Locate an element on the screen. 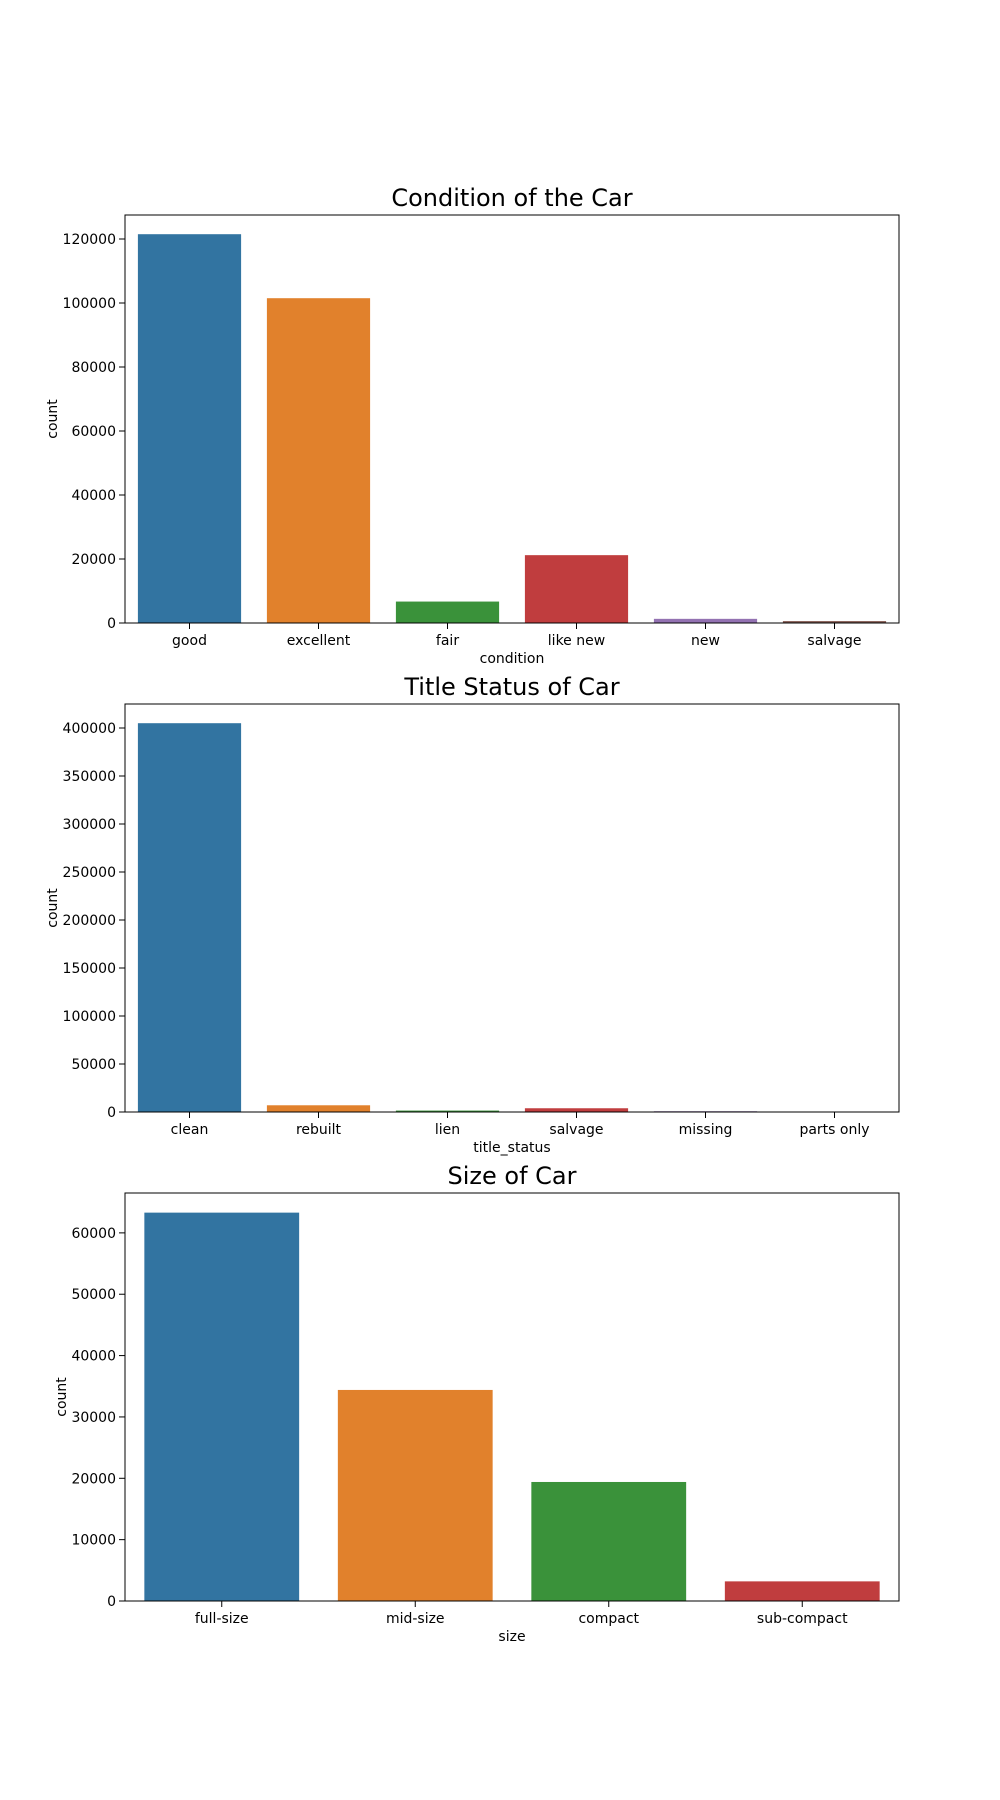 The width and height of the screenshot is (1000, 1800). chart-title: Title Status of Car is located at coordinates (511, 687).